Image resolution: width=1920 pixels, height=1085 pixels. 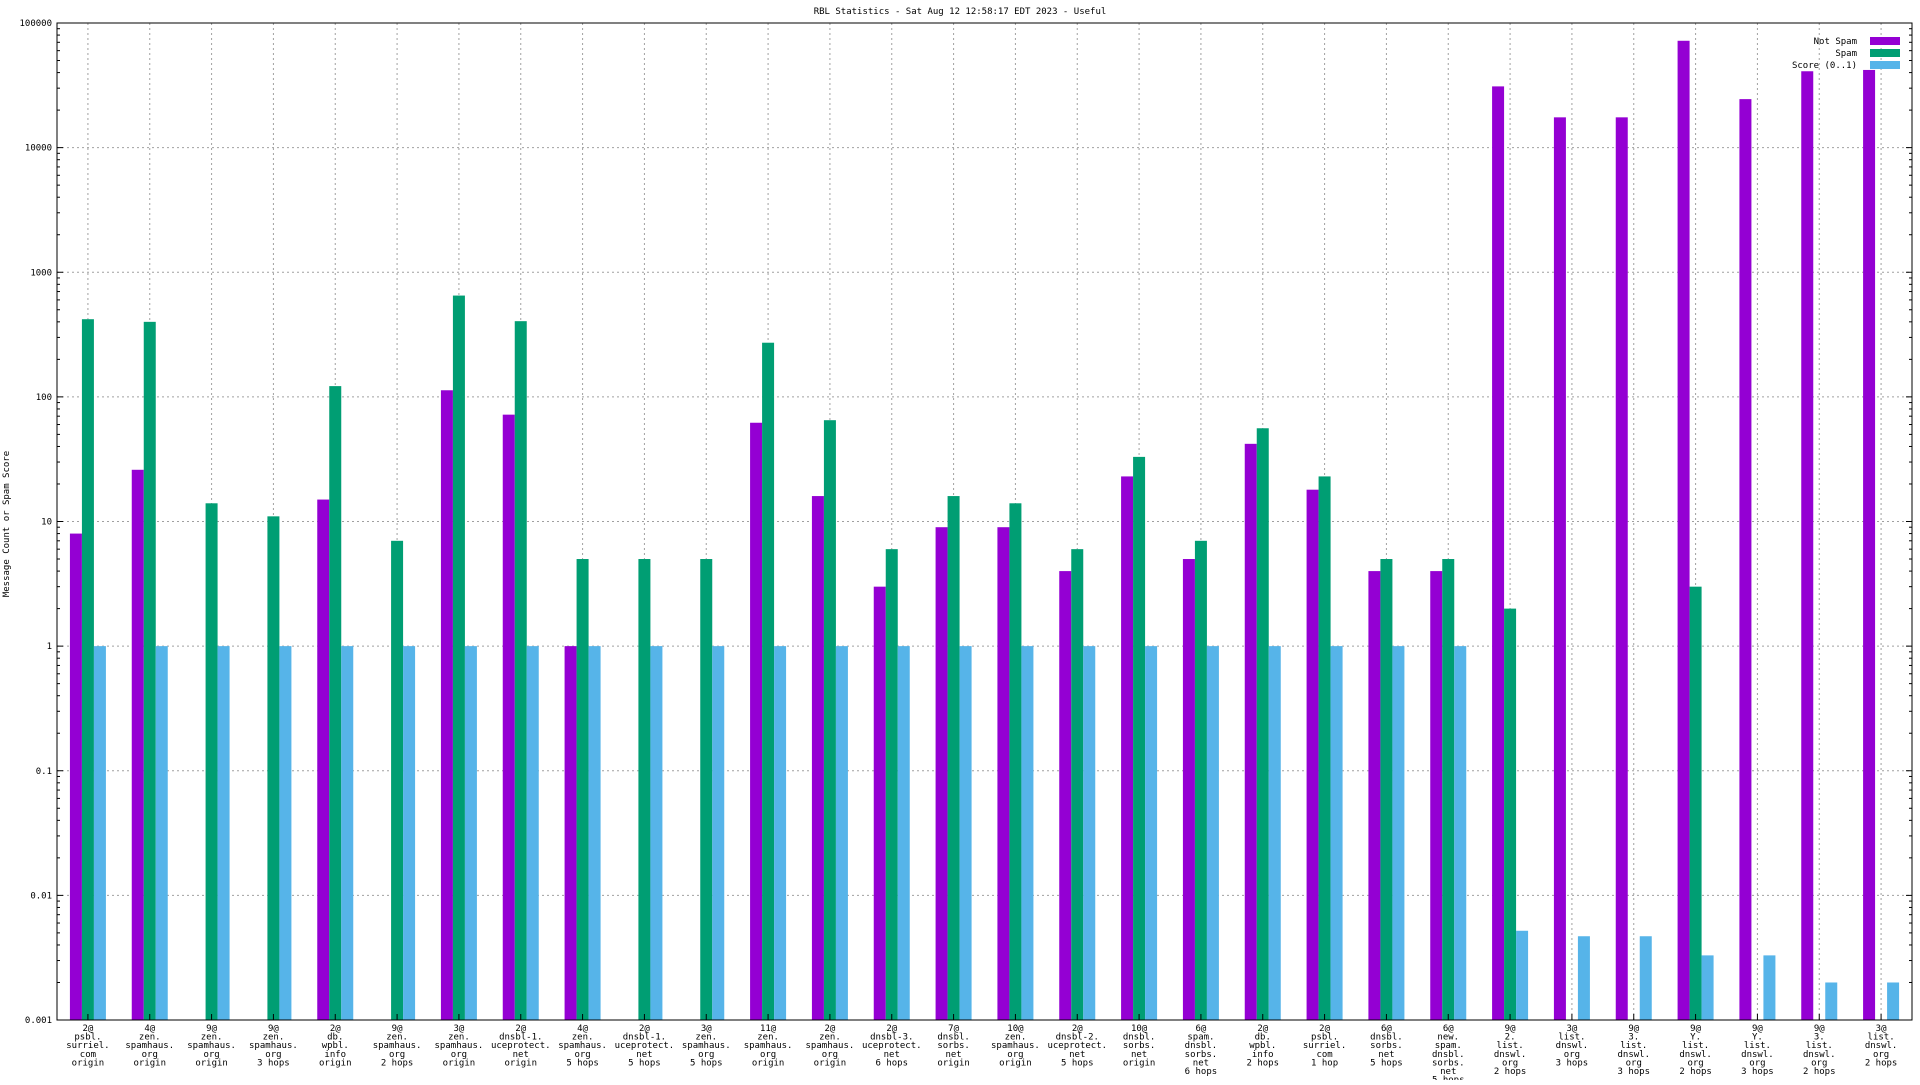 What do you see at coordinates (1448, 1078) in the screenshot?
I see `x-tick-label-line: 5 hops` at bounding box center [1448, 1078].